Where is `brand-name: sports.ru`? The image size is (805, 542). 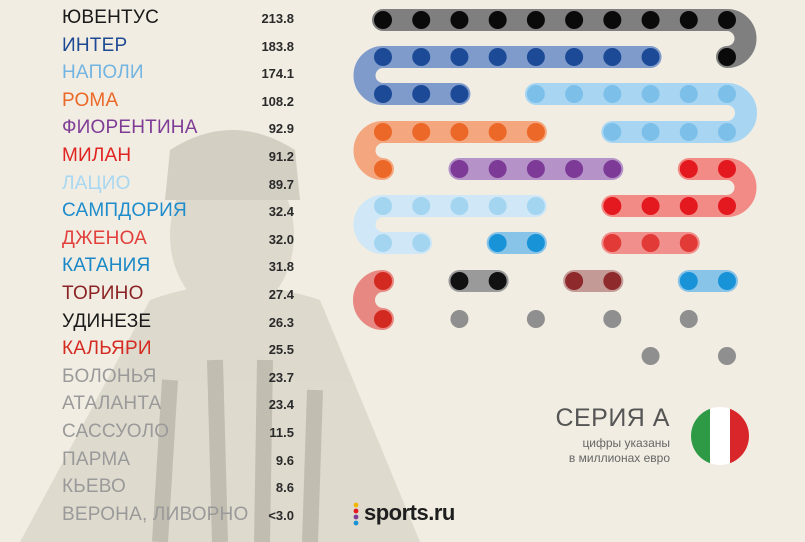
brand-name: sports.ru is located at coordinates (409, 512).